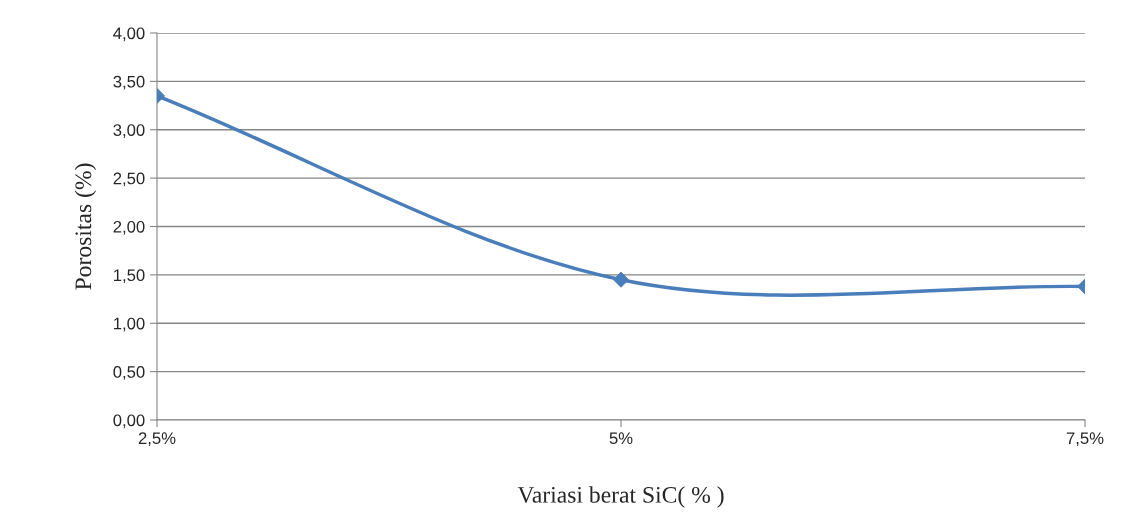  What do you see at coordinates (129, 276) in the screenshot?
I see `y-tick-label: 1,50` at bounding box center [129, 276].